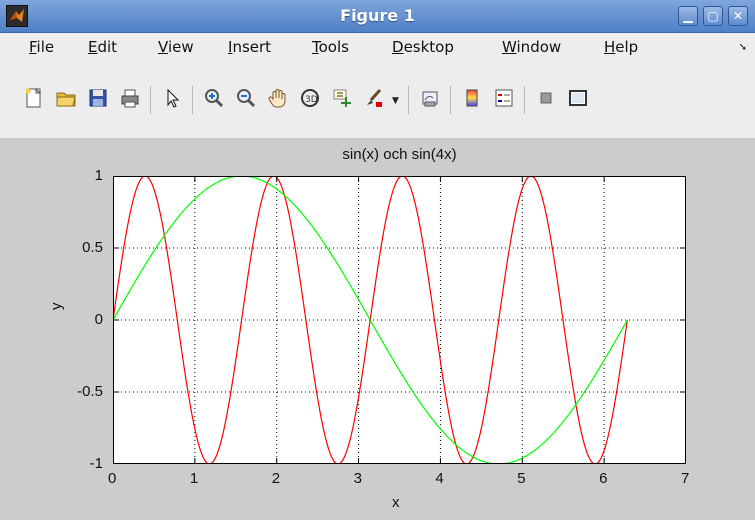 This screenshot has width=755, height=520. What do you see at coordinates (98, 98) in the screenshot?
I see `save-icon` at bounding box center [98, 98].